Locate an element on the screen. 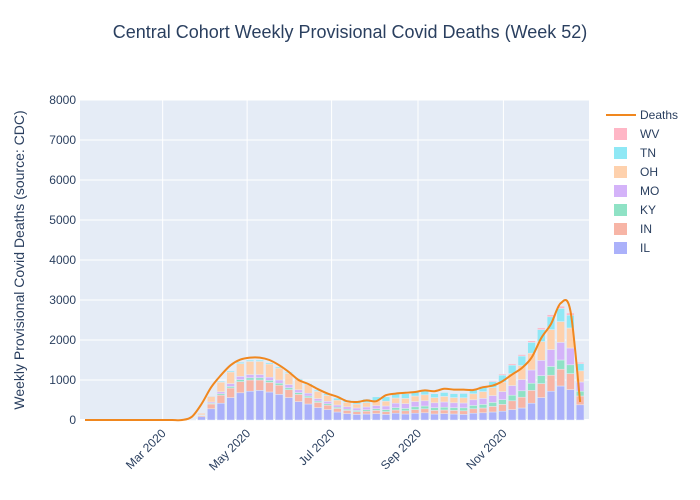  x-tick-label: Nov 2020 is located at coordinates (486, 449).